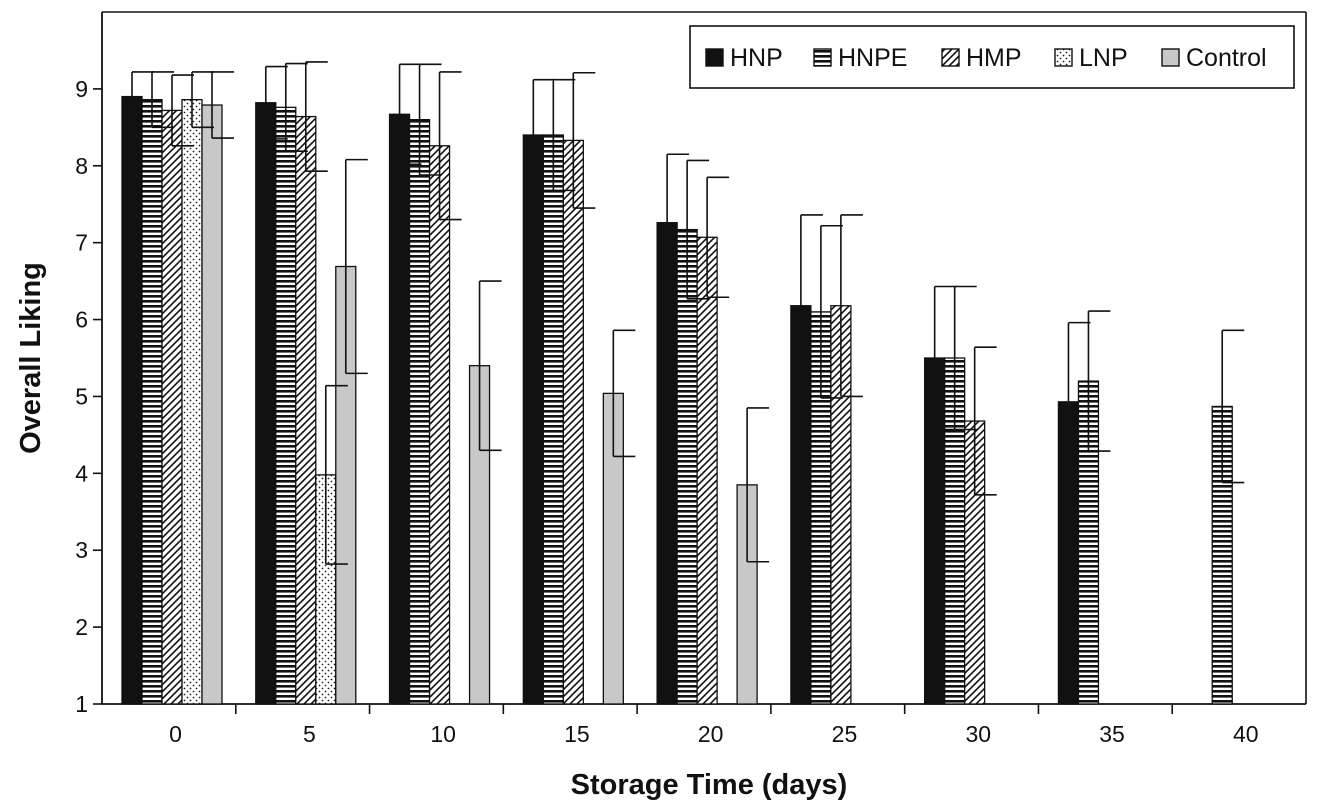 This screenshot has height=803, width=1322. Describe the element at coordinates (81, 396) in the screenshot. I see `y-tick-label: 5` at that location.